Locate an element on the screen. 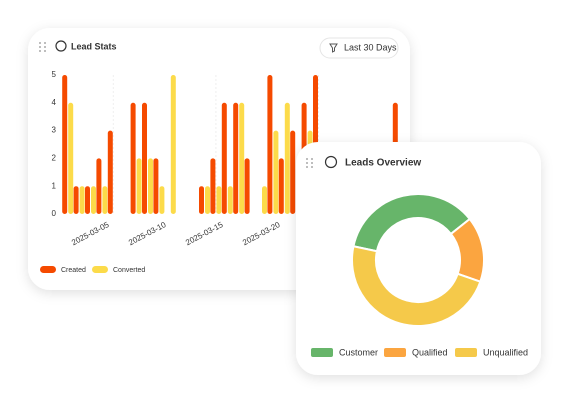 The width and height of the screenshot is (575, 408). filter-icon is located at coordinates (333, 48).